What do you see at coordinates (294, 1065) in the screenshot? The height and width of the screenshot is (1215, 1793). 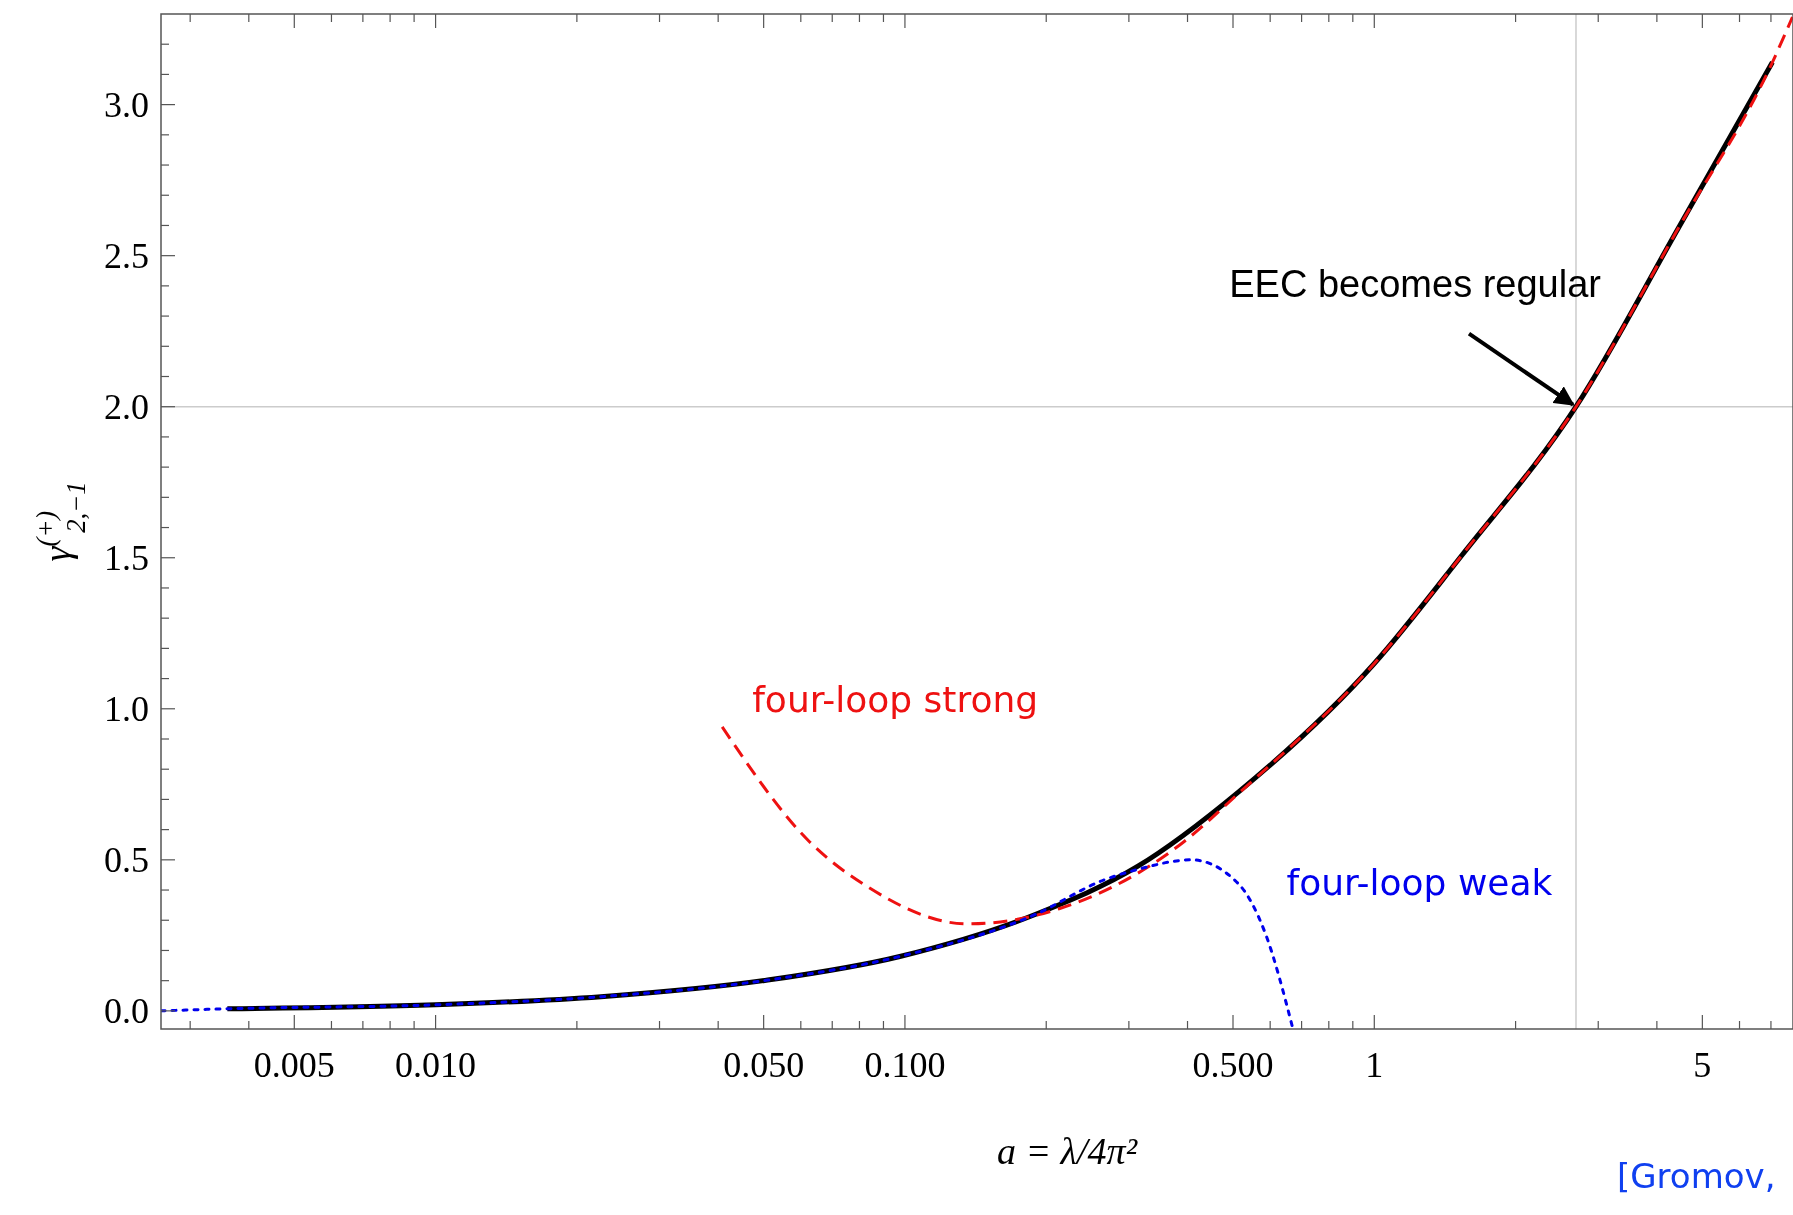 I see `x-tick-label: 0.005` at bounding box center [294, 1065].